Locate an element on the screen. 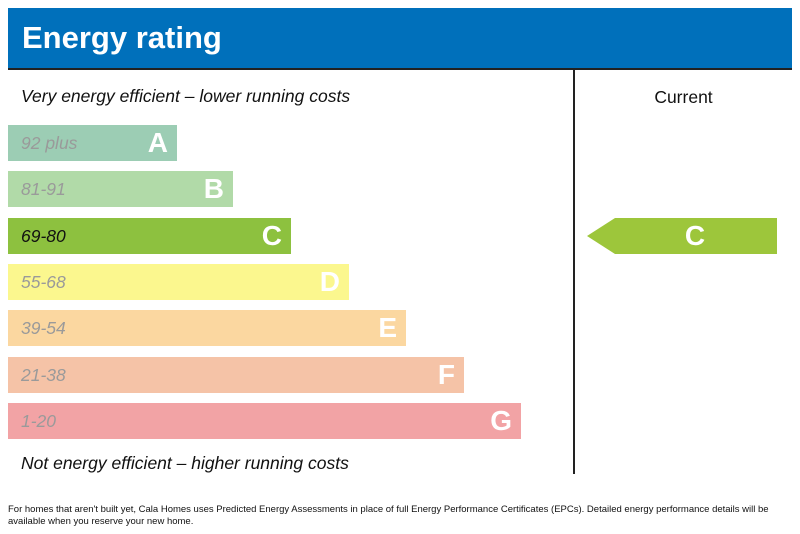 Image resolution: width=800 pixels, height=534 pixels. band-letter: B is located at coordinates (213, 188).